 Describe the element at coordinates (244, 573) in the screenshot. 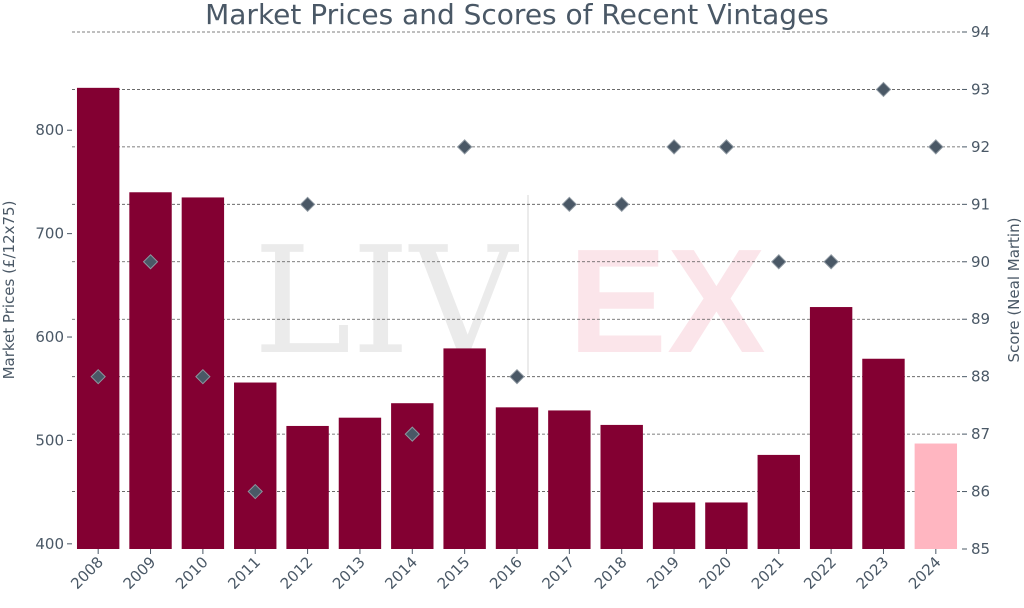

I see `x-tick-label: 2011` at that location.